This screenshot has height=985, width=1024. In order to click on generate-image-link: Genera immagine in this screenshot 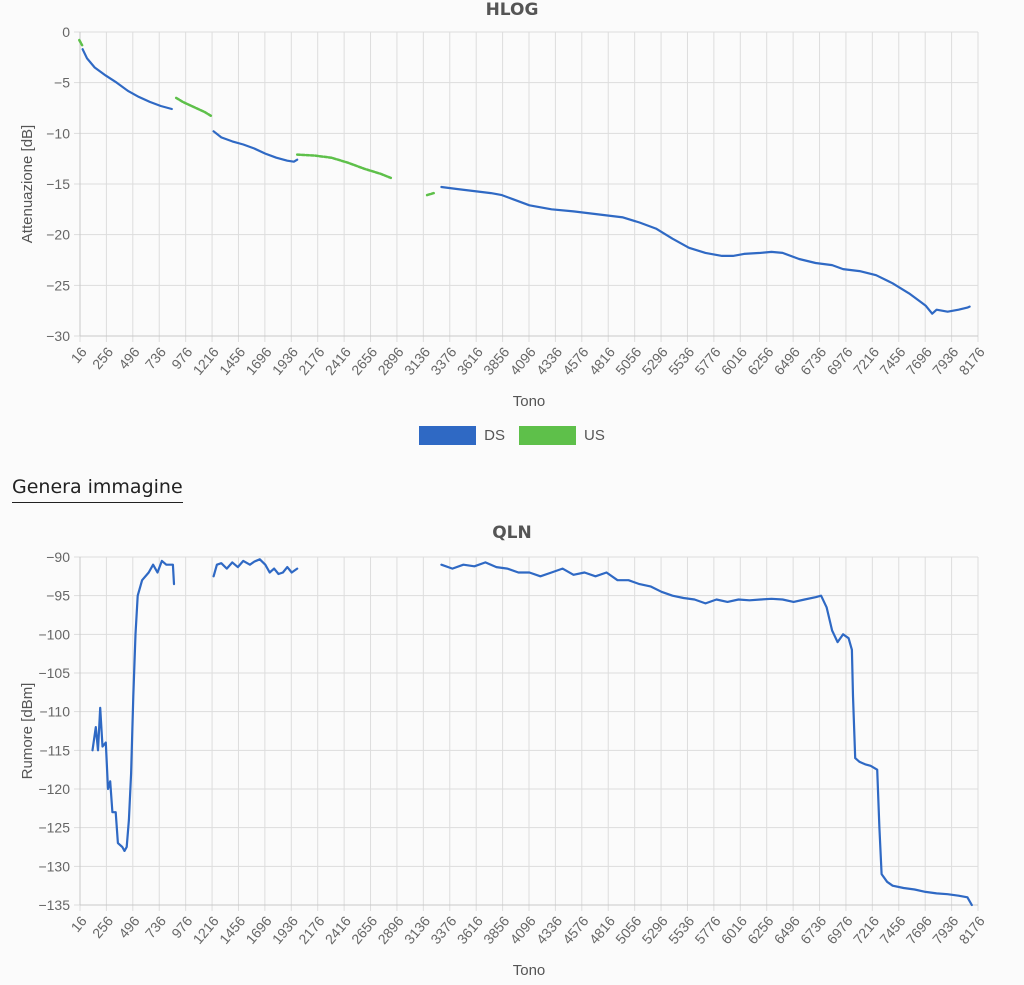, I will do `click(97, 489)`.